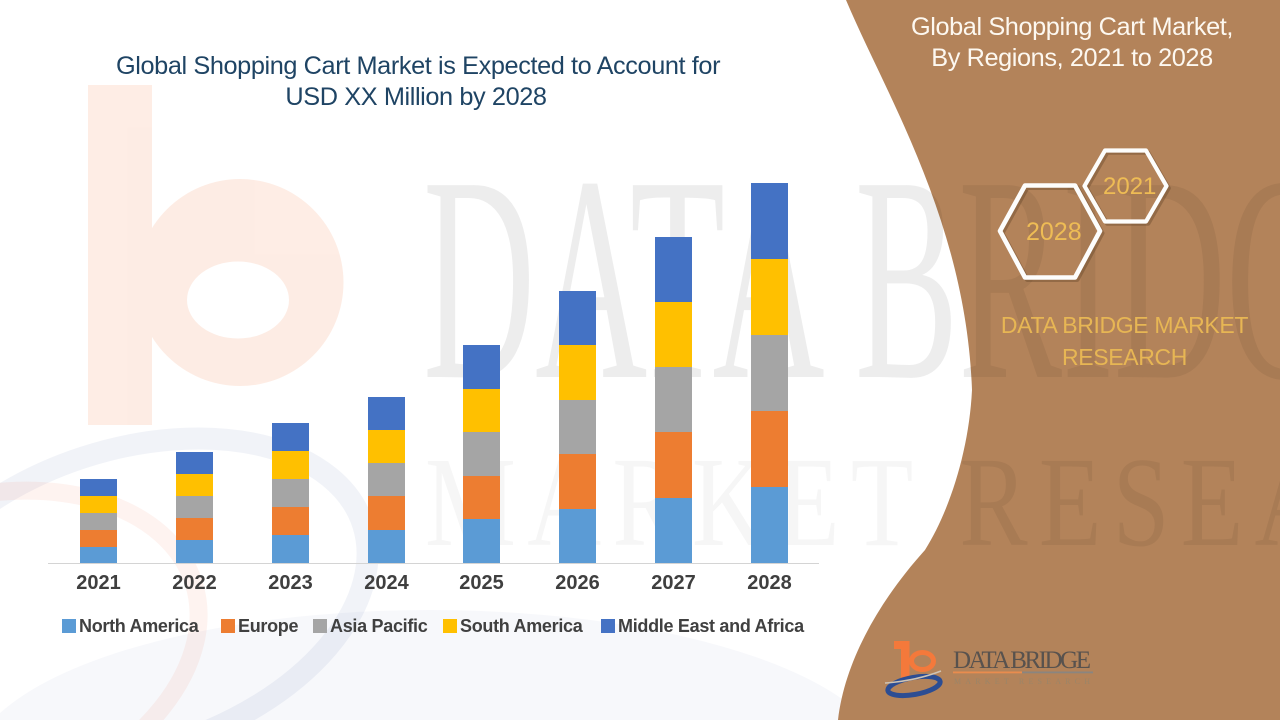 Image resolution: width=1280 pixels, height=720 pixels. What do you see at coordinates (1129, 186) in the screenshot?
I see `svg-text: 2021` at bounding box center [1129, 186].